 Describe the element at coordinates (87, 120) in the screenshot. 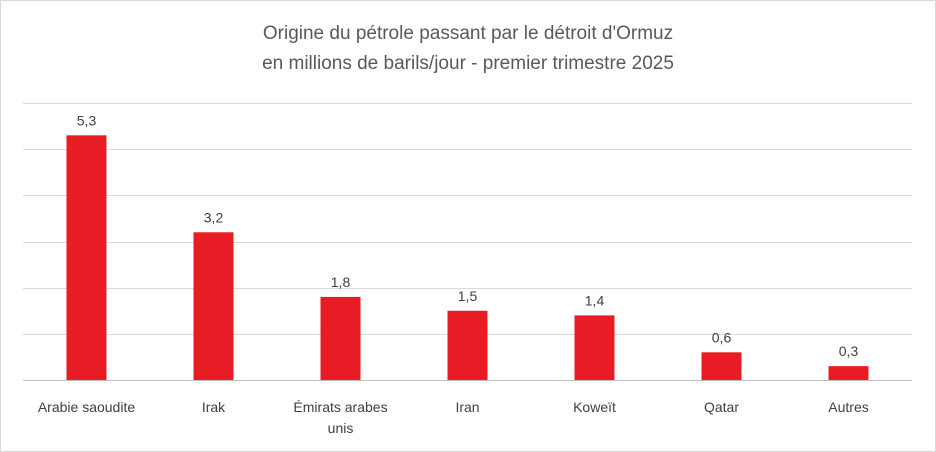

I see `data-label: 5,3` at that location.